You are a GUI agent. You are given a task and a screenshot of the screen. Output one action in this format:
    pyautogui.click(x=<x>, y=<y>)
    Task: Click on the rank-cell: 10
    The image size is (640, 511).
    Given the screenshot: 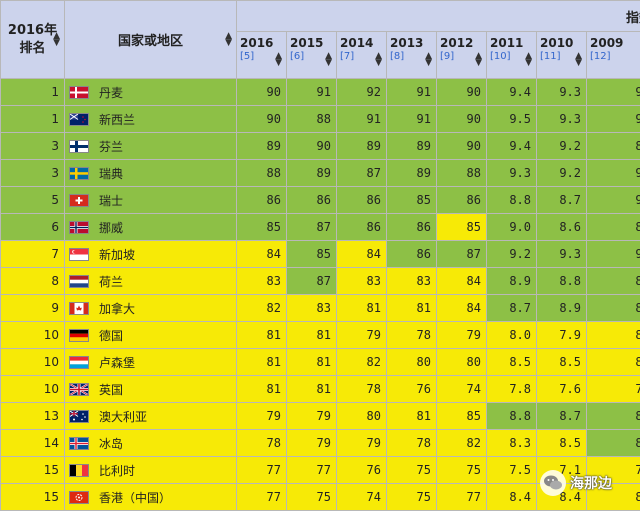 What is the action you would take?
    pyautogui.click(x=33, y=389)
    